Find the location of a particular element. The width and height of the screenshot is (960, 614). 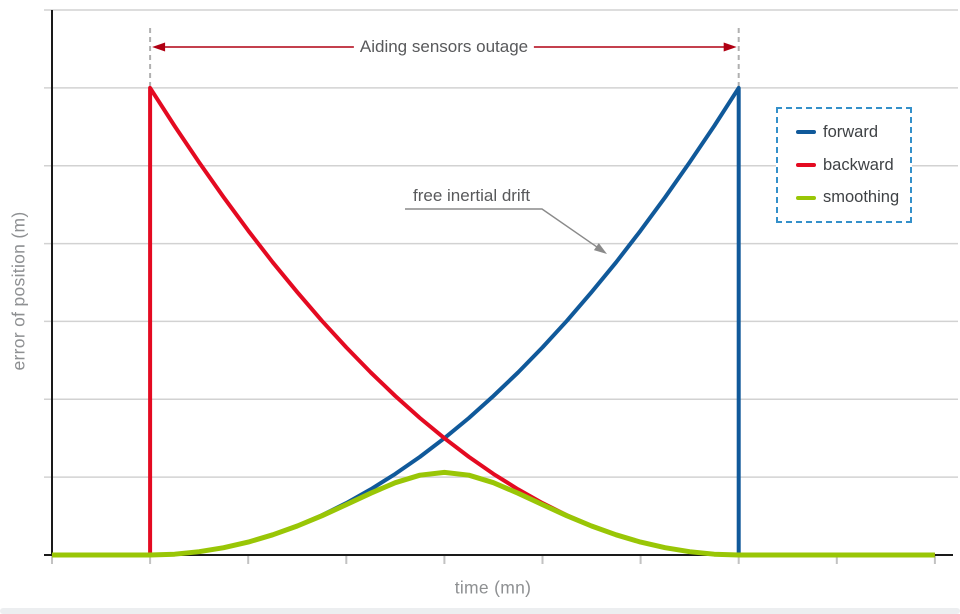

backward-line-swatch is located at coordinates (806, 165).